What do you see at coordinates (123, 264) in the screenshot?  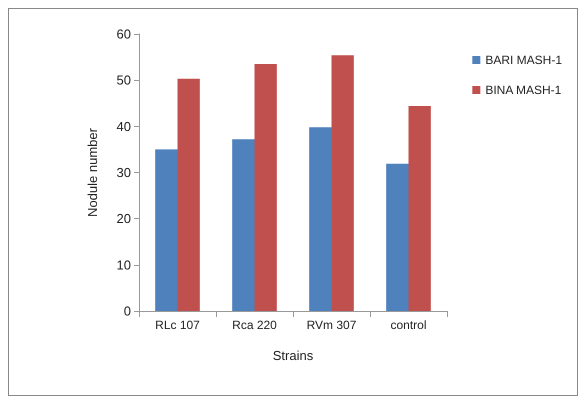 I see `y-tick-label: 10` at bounding box center [123, 264].